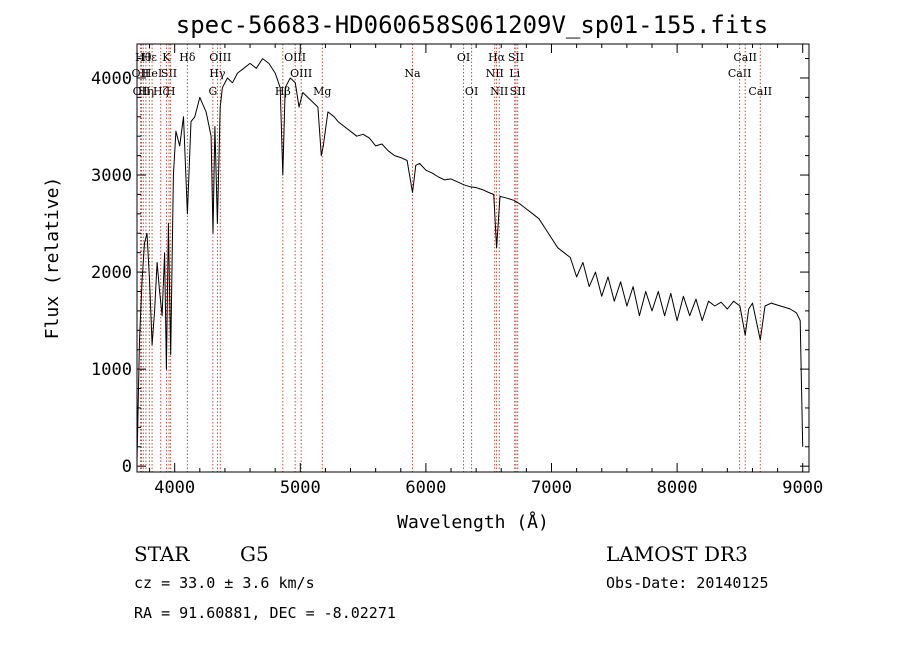 Image resolution: width=900 pixels, height=649 pixels. I want to click on y-axis-title: Flux (relative), so click(52, 258).